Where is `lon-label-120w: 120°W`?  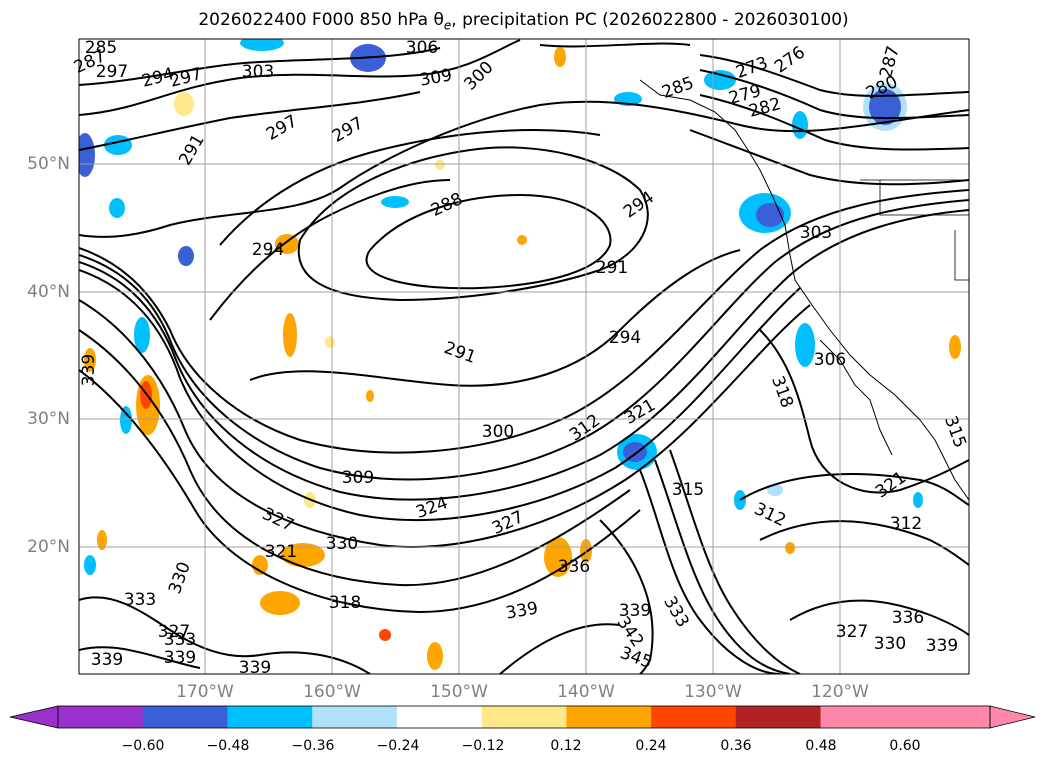
lon-label-120w: 120°W is located at coordinates (840, 692).